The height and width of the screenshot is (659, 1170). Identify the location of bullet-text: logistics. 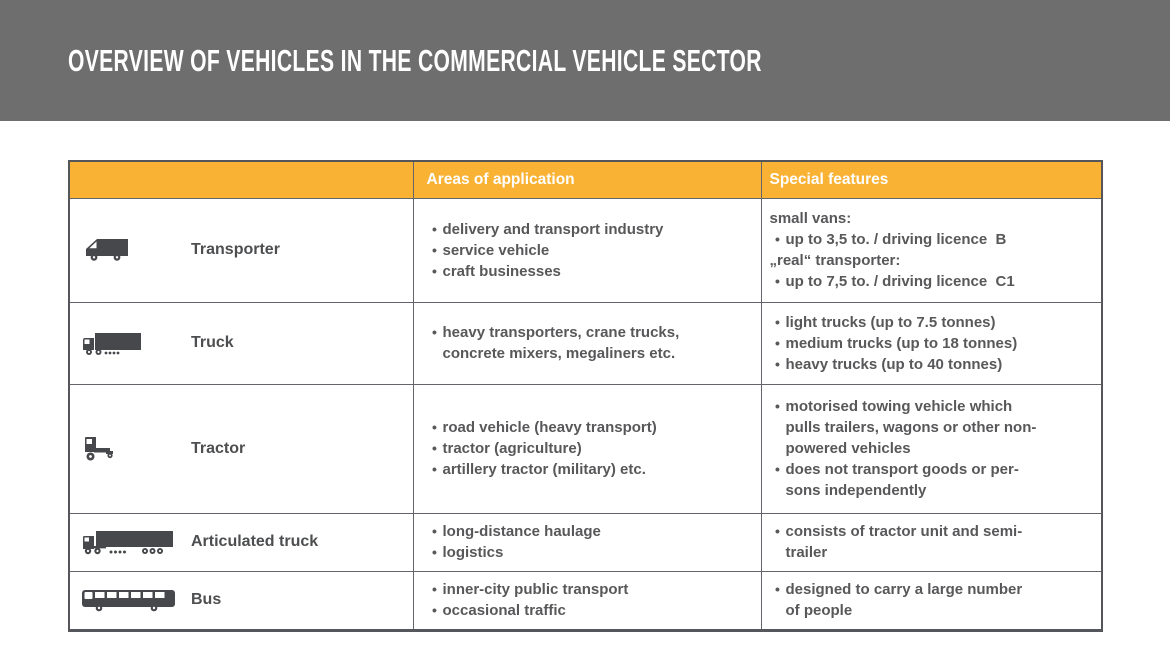
(473, 552).